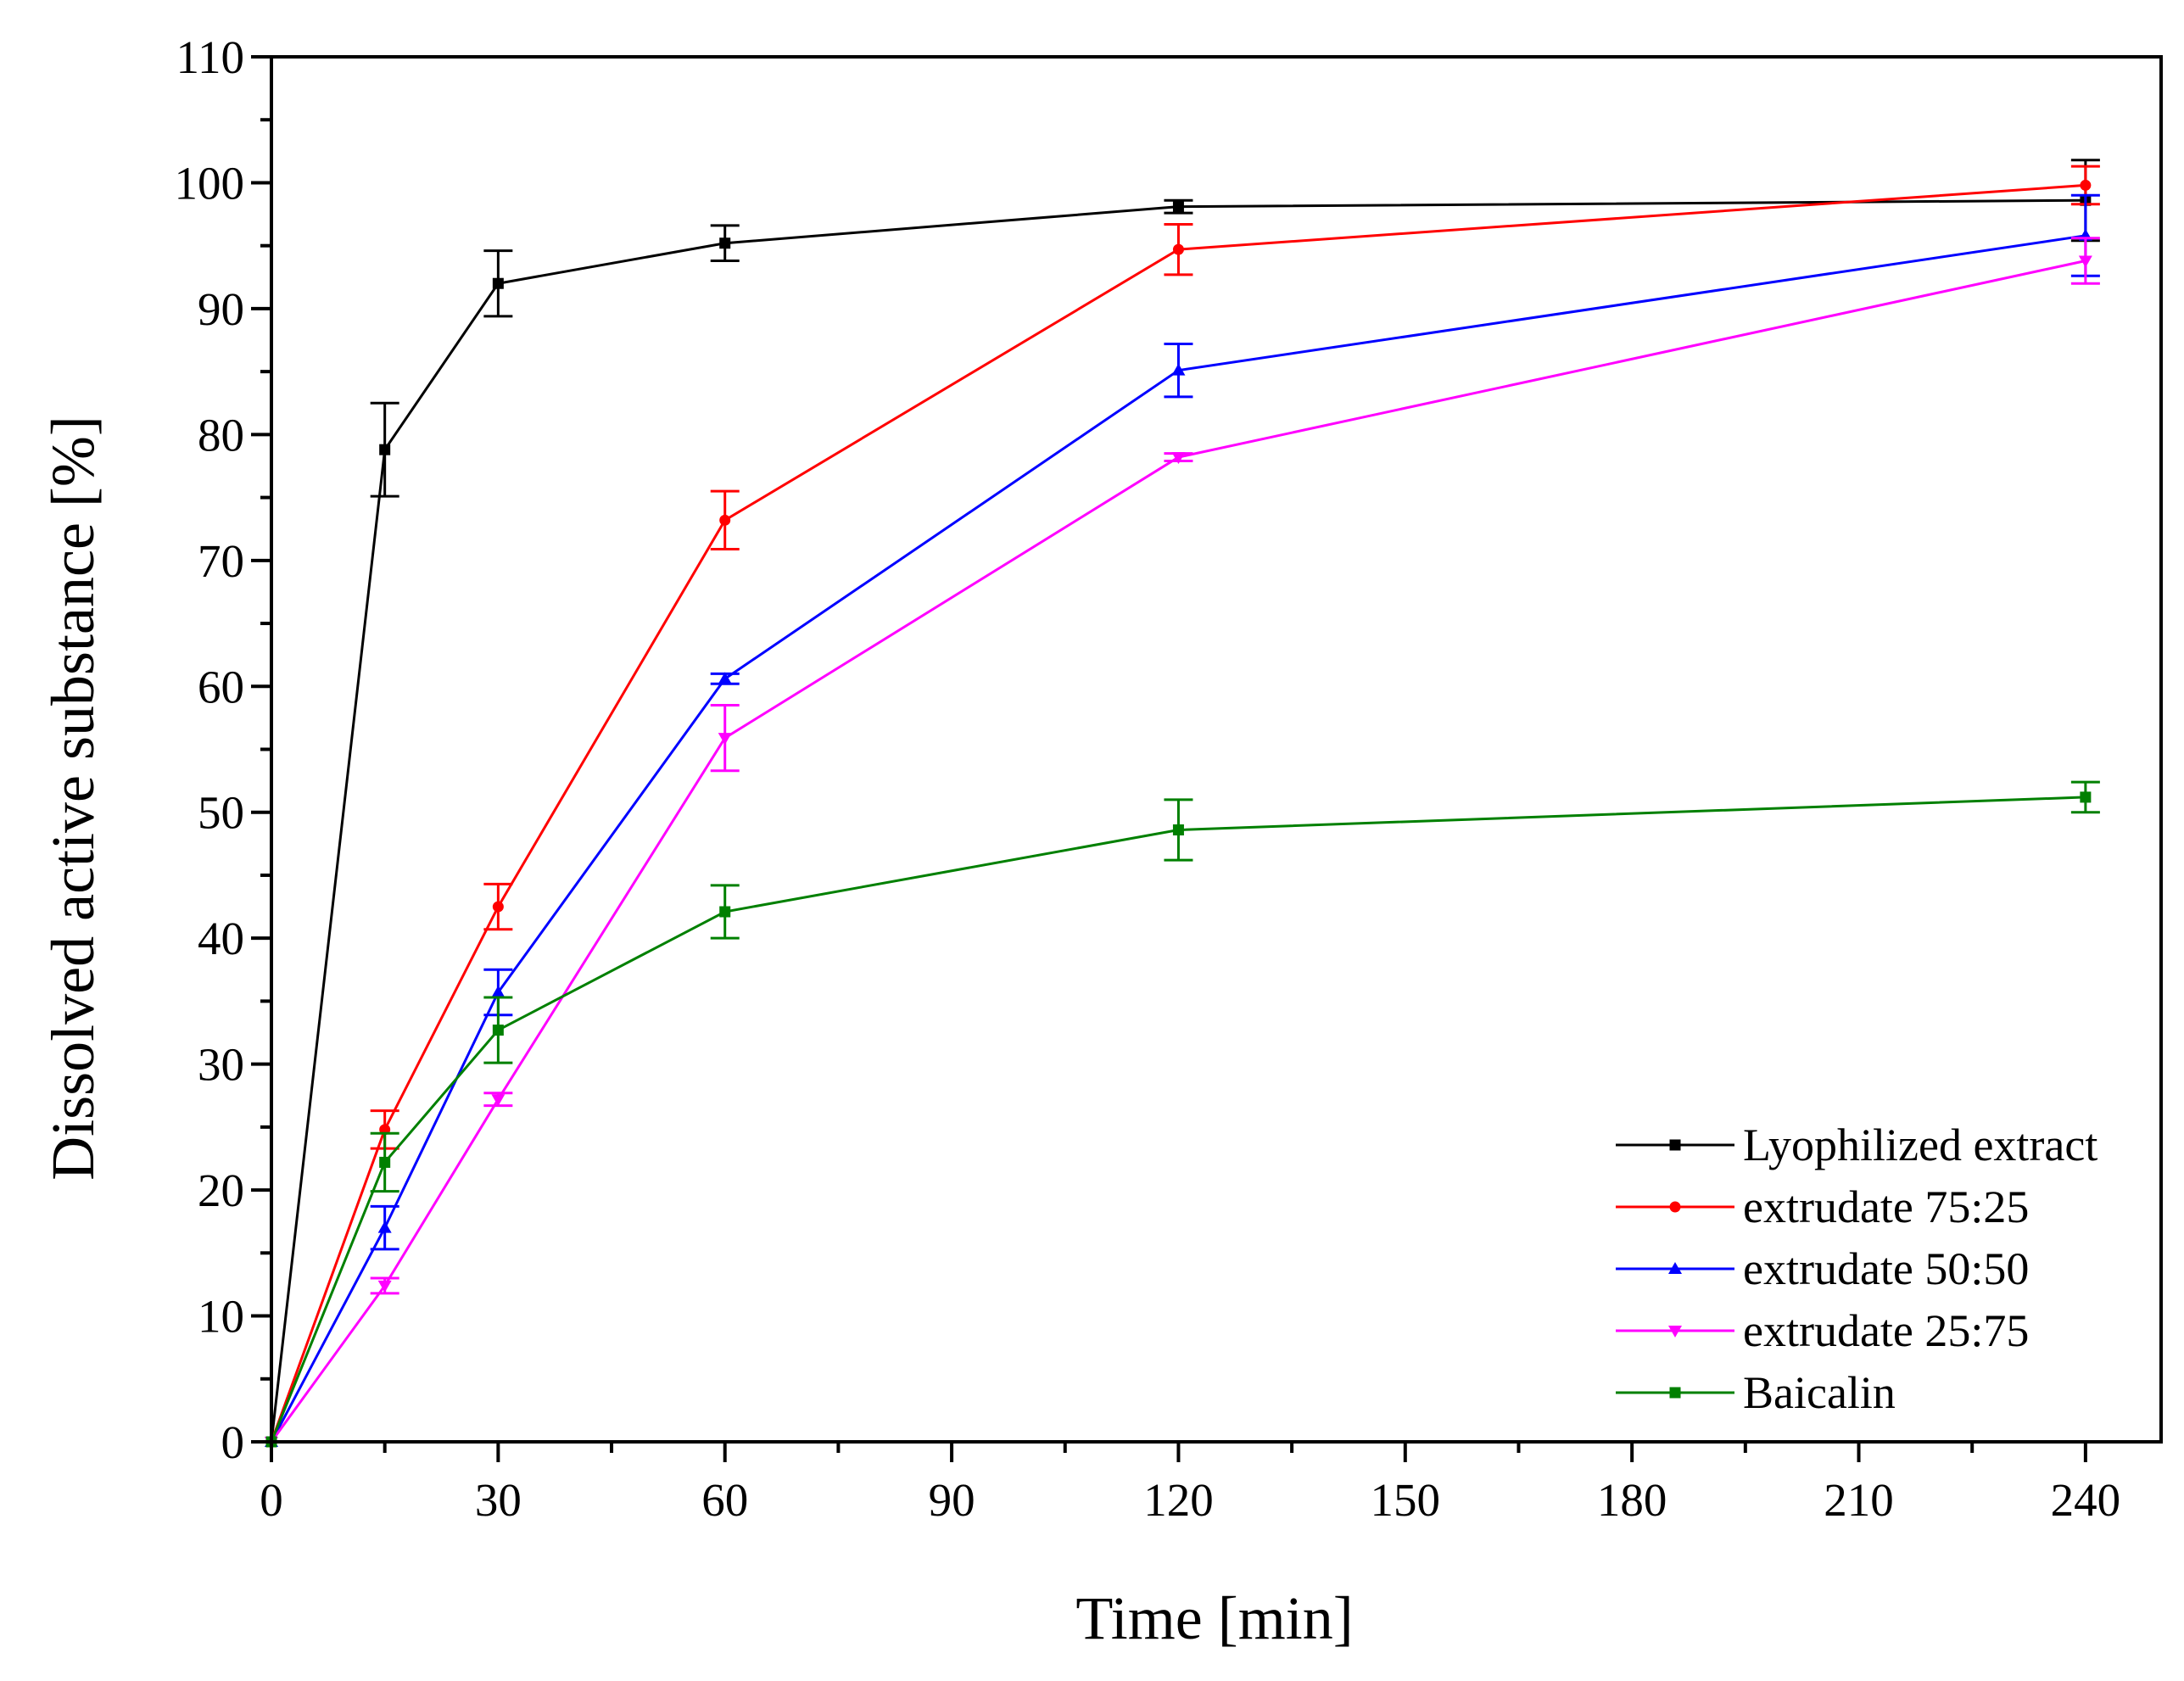 The height and width of the screenshot is (1681, 2184). Describe the element at coordinates (1886, 1206) in the screenshot. I see `legend-label: extrudate 75:25` at that location.